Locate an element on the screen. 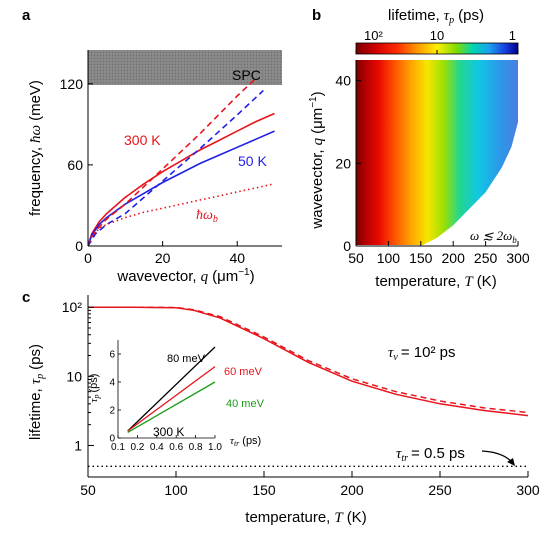  colorbar-tick-label: 1 is located at coordinates (512, 35).